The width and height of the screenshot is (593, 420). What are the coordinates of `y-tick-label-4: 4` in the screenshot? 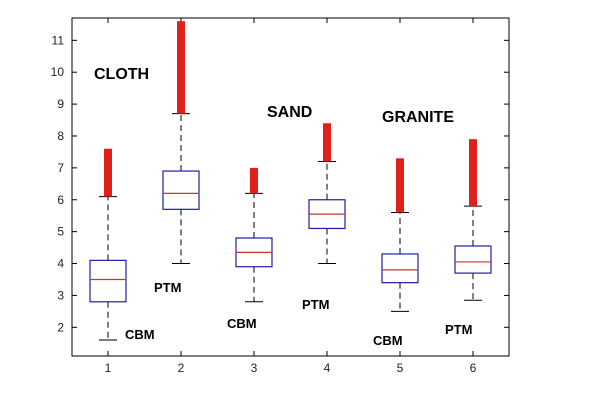 It's located at (60, 264).